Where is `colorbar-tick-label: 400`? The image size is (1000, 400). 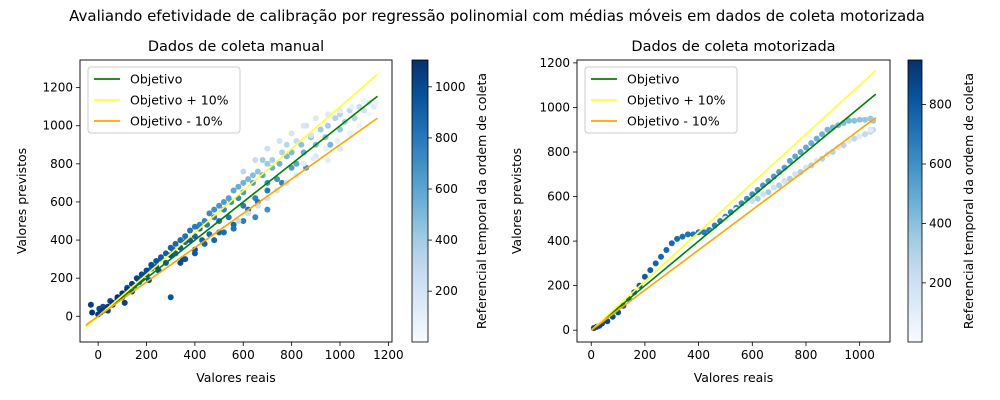 colorbar-tick-label: 400 is located at coordinates (446, 240).